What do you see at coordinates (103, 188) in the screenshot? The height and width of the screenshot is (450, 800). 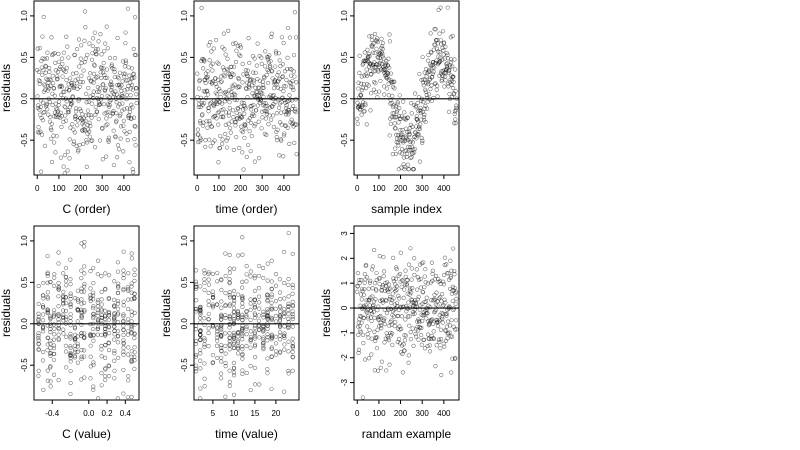 I see `x-tick-label: 300` at bounding box center [103, 188].